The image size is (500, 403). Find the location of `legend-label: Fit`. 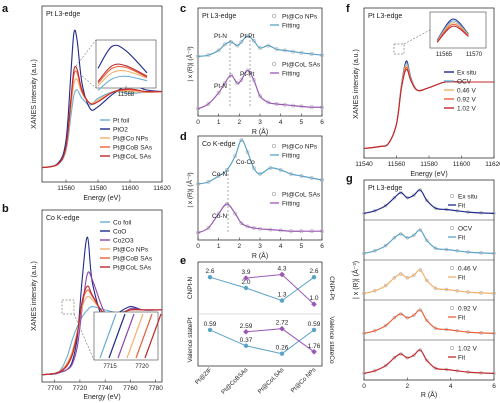

legend-label: Fit is located at coordinates (461, 206).